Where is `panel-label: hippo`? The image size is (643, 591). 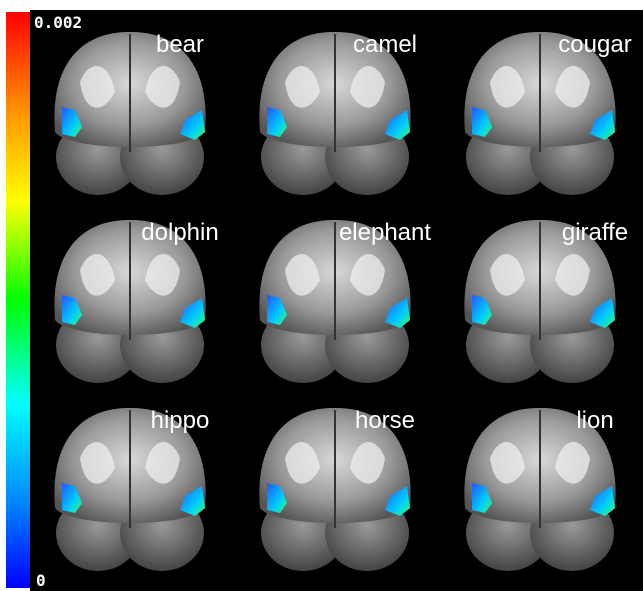 panel-label: hippo is located at coordinates (180, 420).